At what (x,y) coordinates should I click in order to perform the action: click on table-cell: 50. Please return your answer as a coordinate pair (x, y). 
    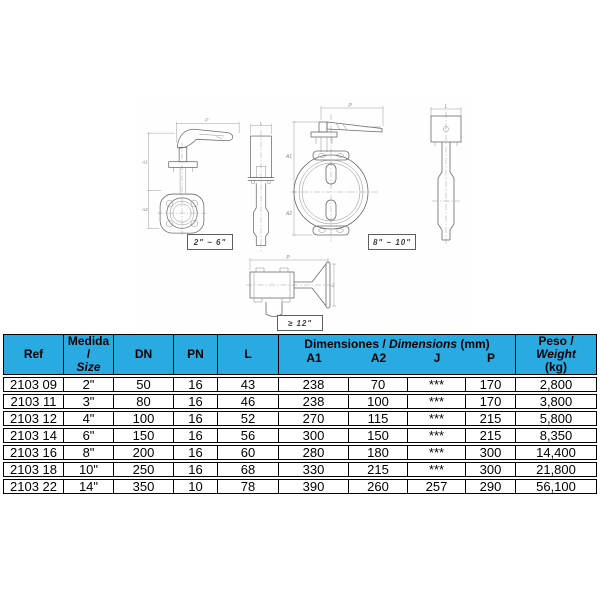
    Looking at the image, I should click on (144, 384).